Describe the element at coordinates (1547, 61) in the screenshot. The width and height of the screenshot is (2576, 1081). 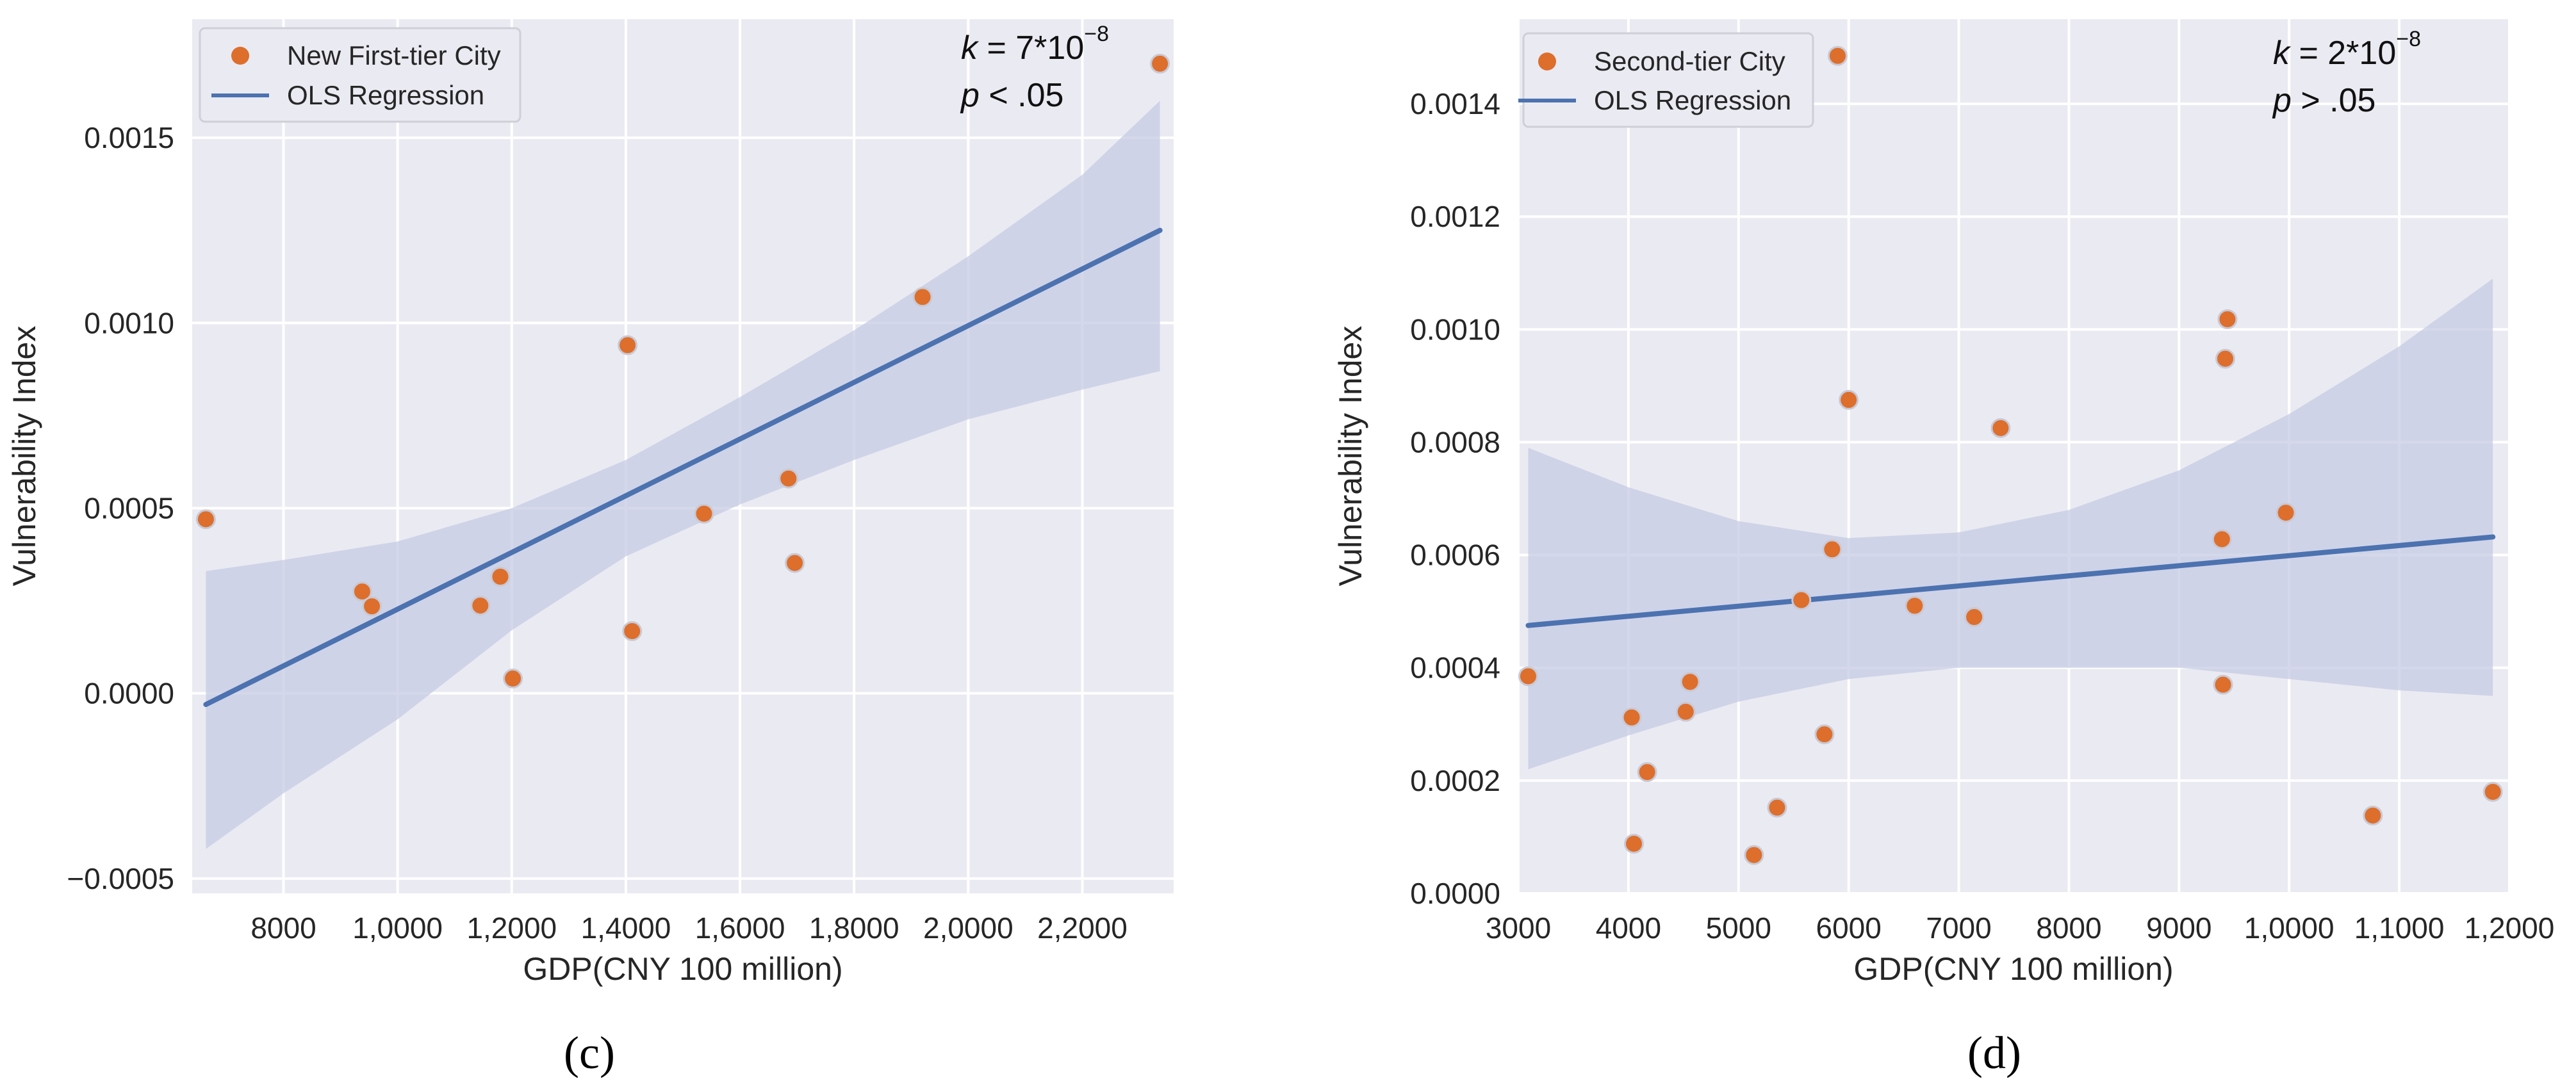
I see `legend-point-marker-d` at that location.